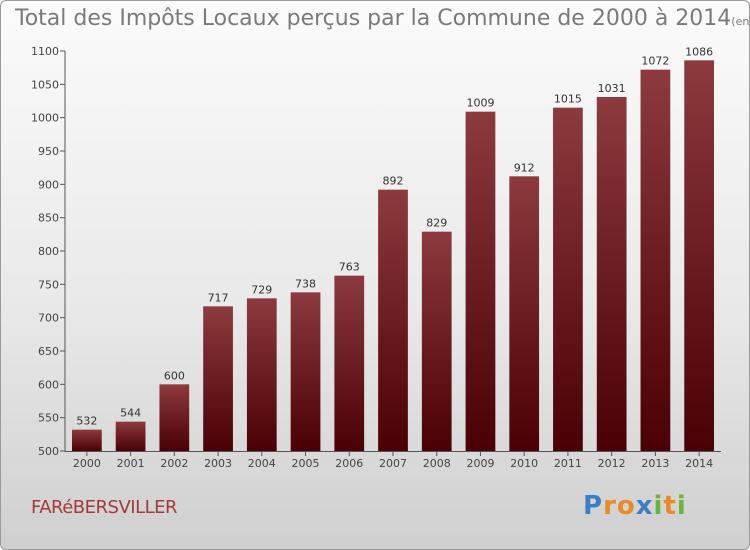 This screenshot has height=550, width=750. Describe the element at coordinates (48, 384) in the screenshot. I see `y-tick-label: 600` at that location.